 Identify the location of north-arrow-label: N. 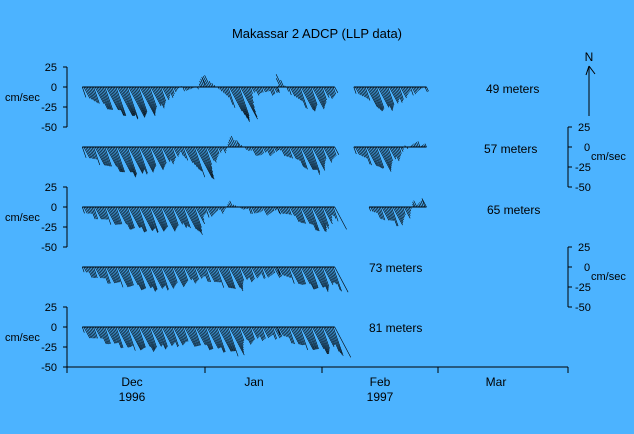
(589, 57).